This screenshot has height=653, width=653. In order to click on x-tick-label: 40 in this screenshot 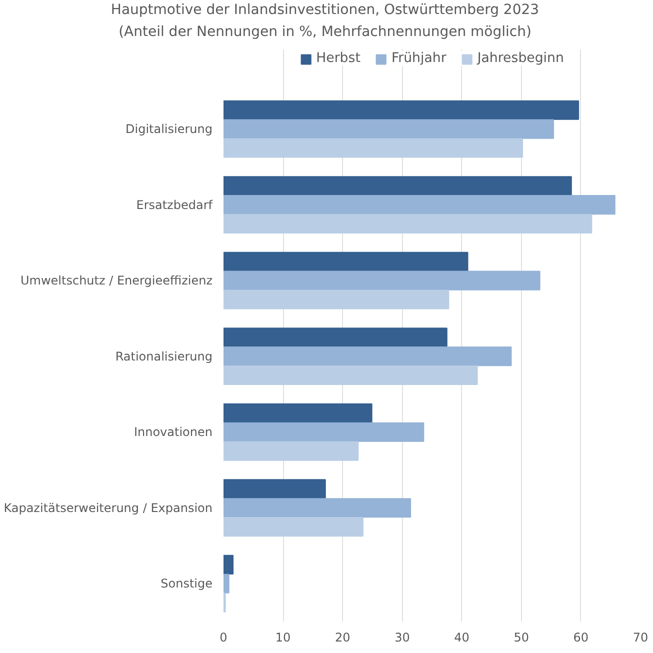, I will do `click(462, 637)`.